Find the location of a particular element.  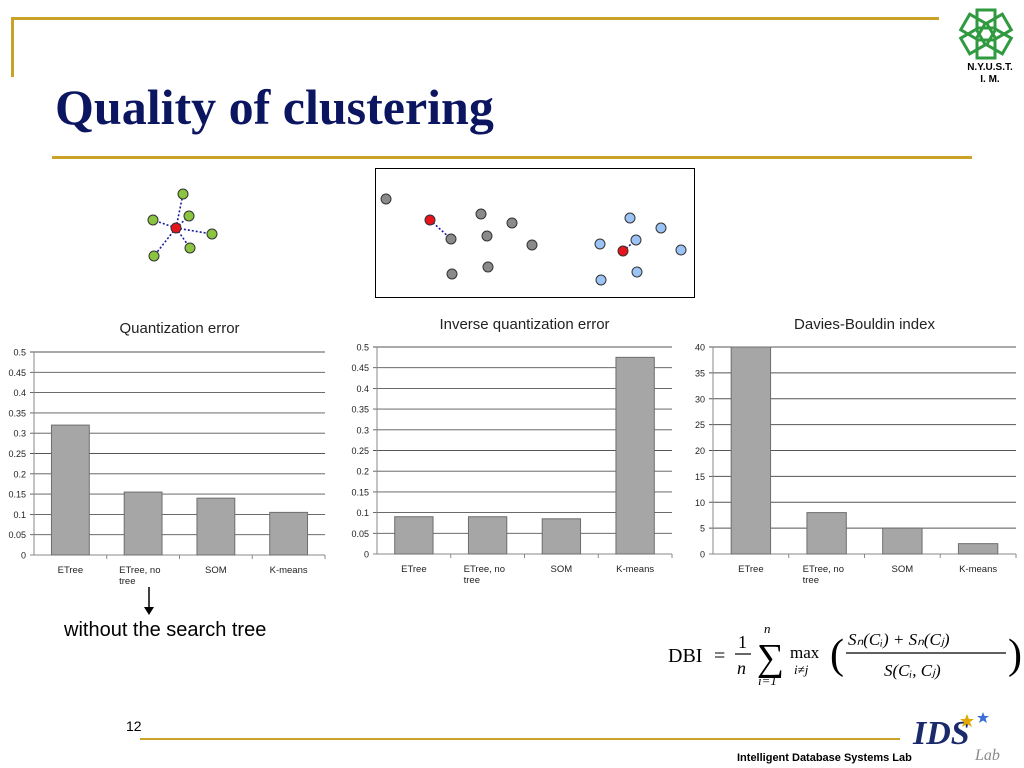

chart-title: Davies-Bouldin index is located at coordinates (864, 324).